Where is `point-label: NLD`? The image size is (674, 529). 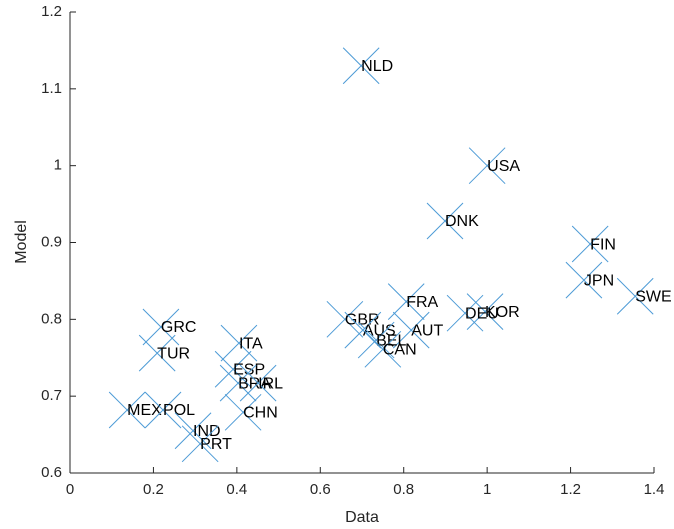 point-label: NLD is located at coordinates (377, 66).